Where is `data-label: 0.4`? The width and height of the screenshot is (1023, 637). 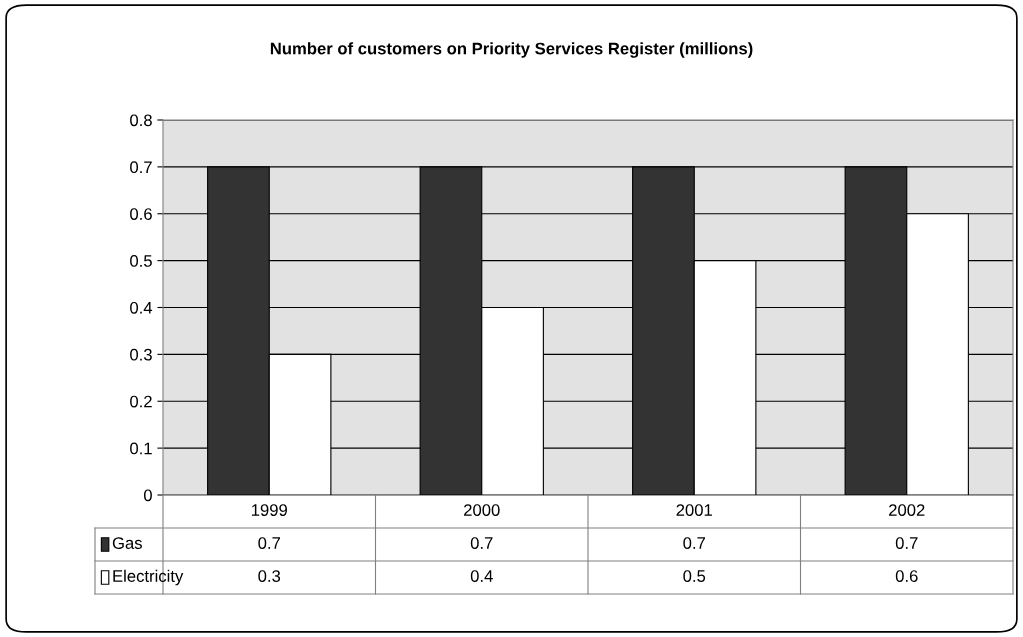 data-label: 0.4 is located at coordinates (481, 576).